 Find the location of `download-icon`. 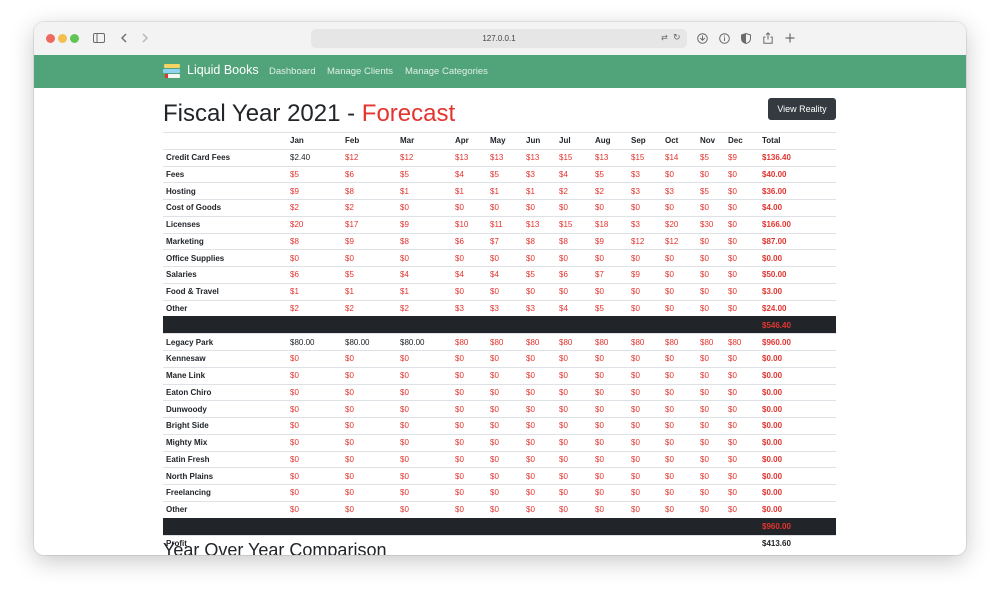

download-icon is located at coordinates (702, 38).